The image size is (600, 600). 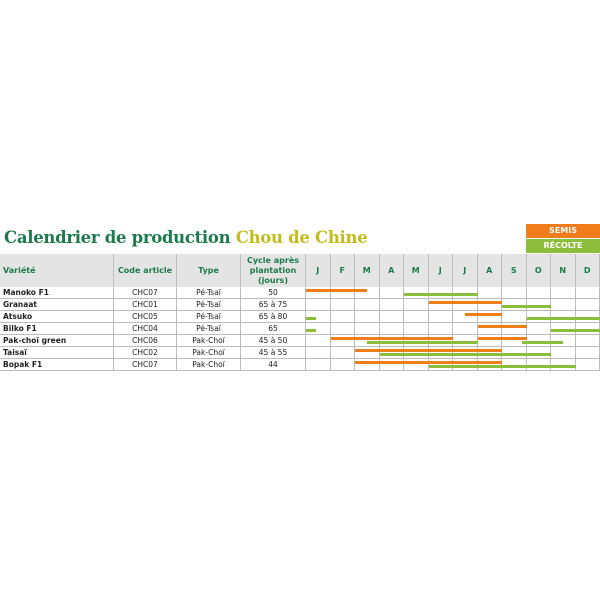 What do you see at coordinates (145, 329) in the screenshot?
I see `code-cell: CHC04` at bounding box center [145, 329].